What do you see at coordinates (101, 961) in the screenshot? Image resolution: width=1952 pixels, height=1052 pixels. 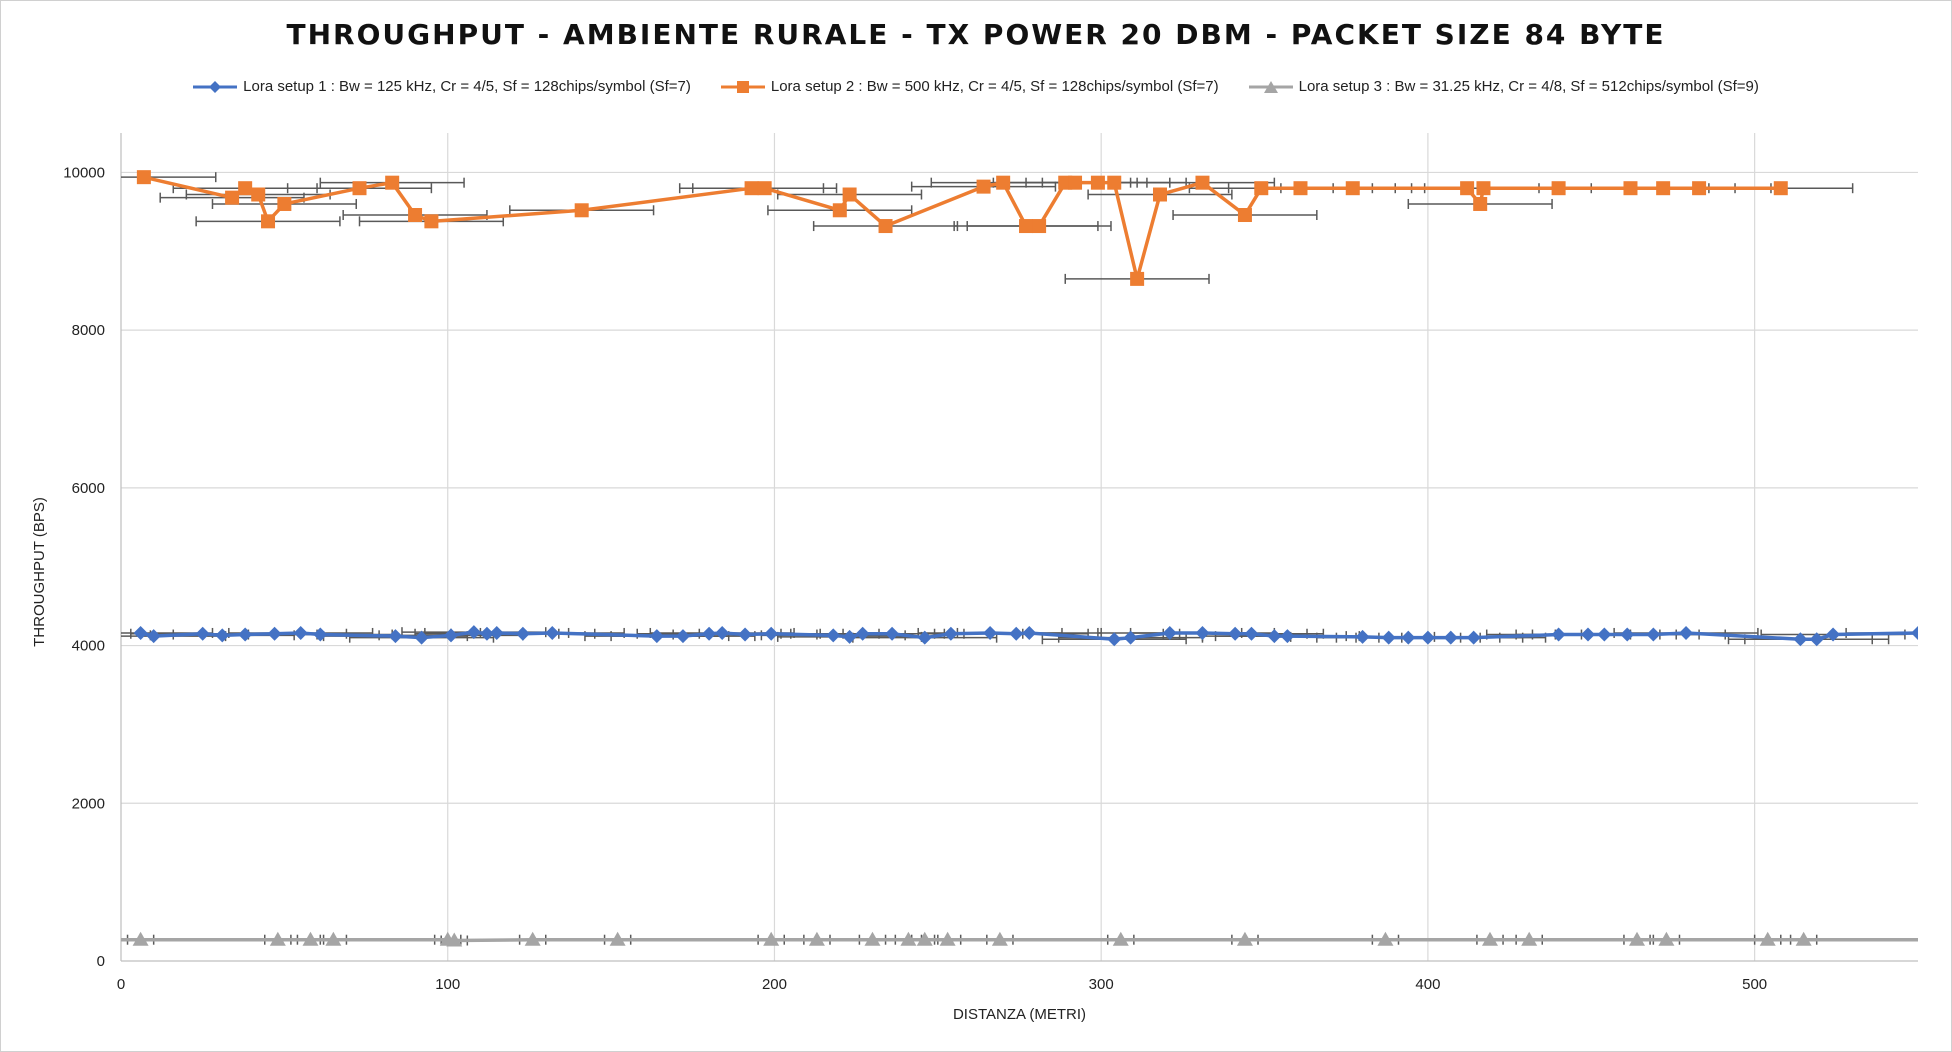 I see `y-tick-label: 0` at bounding box center [101, 961].